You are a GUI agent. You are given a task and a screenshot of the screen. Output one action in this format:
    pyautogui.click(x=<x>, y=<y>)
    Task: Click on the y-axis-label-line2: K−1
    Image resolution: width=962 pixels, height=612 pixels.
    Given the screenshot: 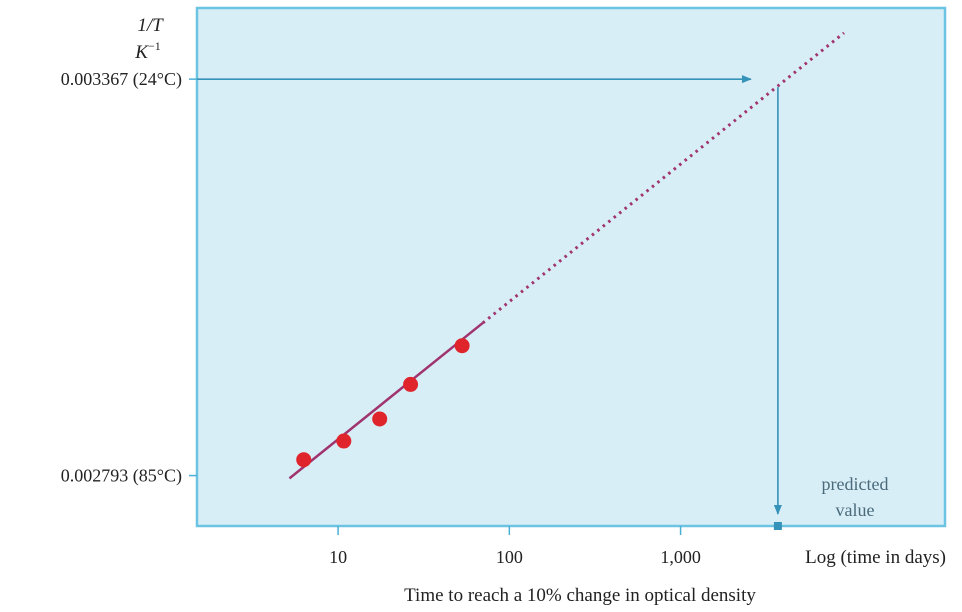 What is the action you would take?
    pyautogui.click(x=147, y=51)
    